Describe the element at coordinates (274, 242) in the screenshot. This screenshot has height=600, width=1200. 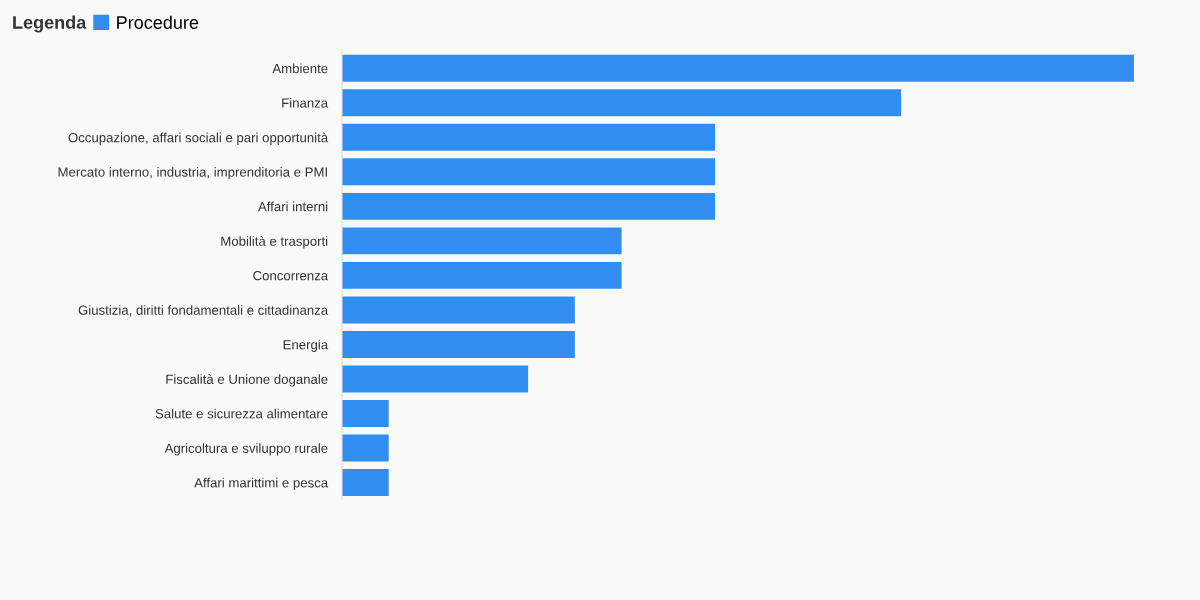
I see `y-tick-label: Mobilità e trasporti` at that location.